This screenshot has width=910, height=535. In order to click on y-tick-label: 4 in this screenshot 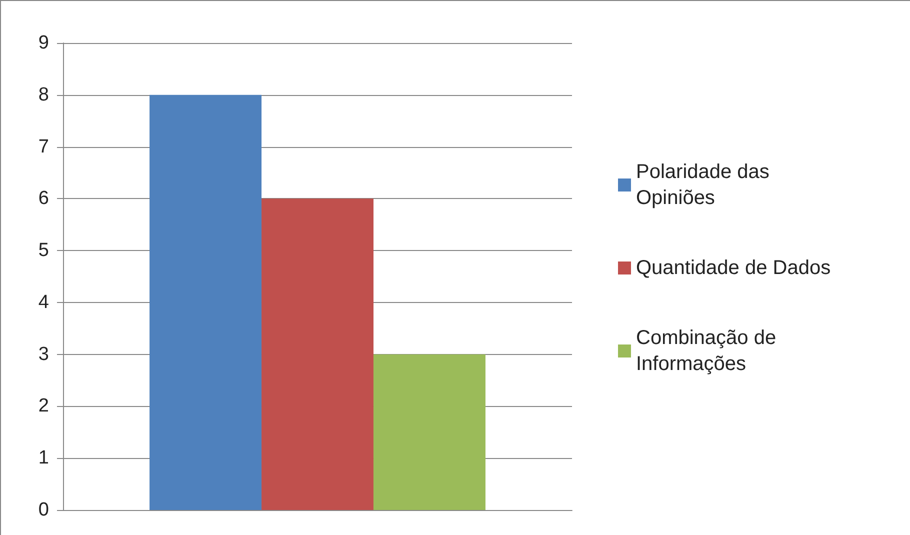, I will do `click(44, 302)`.